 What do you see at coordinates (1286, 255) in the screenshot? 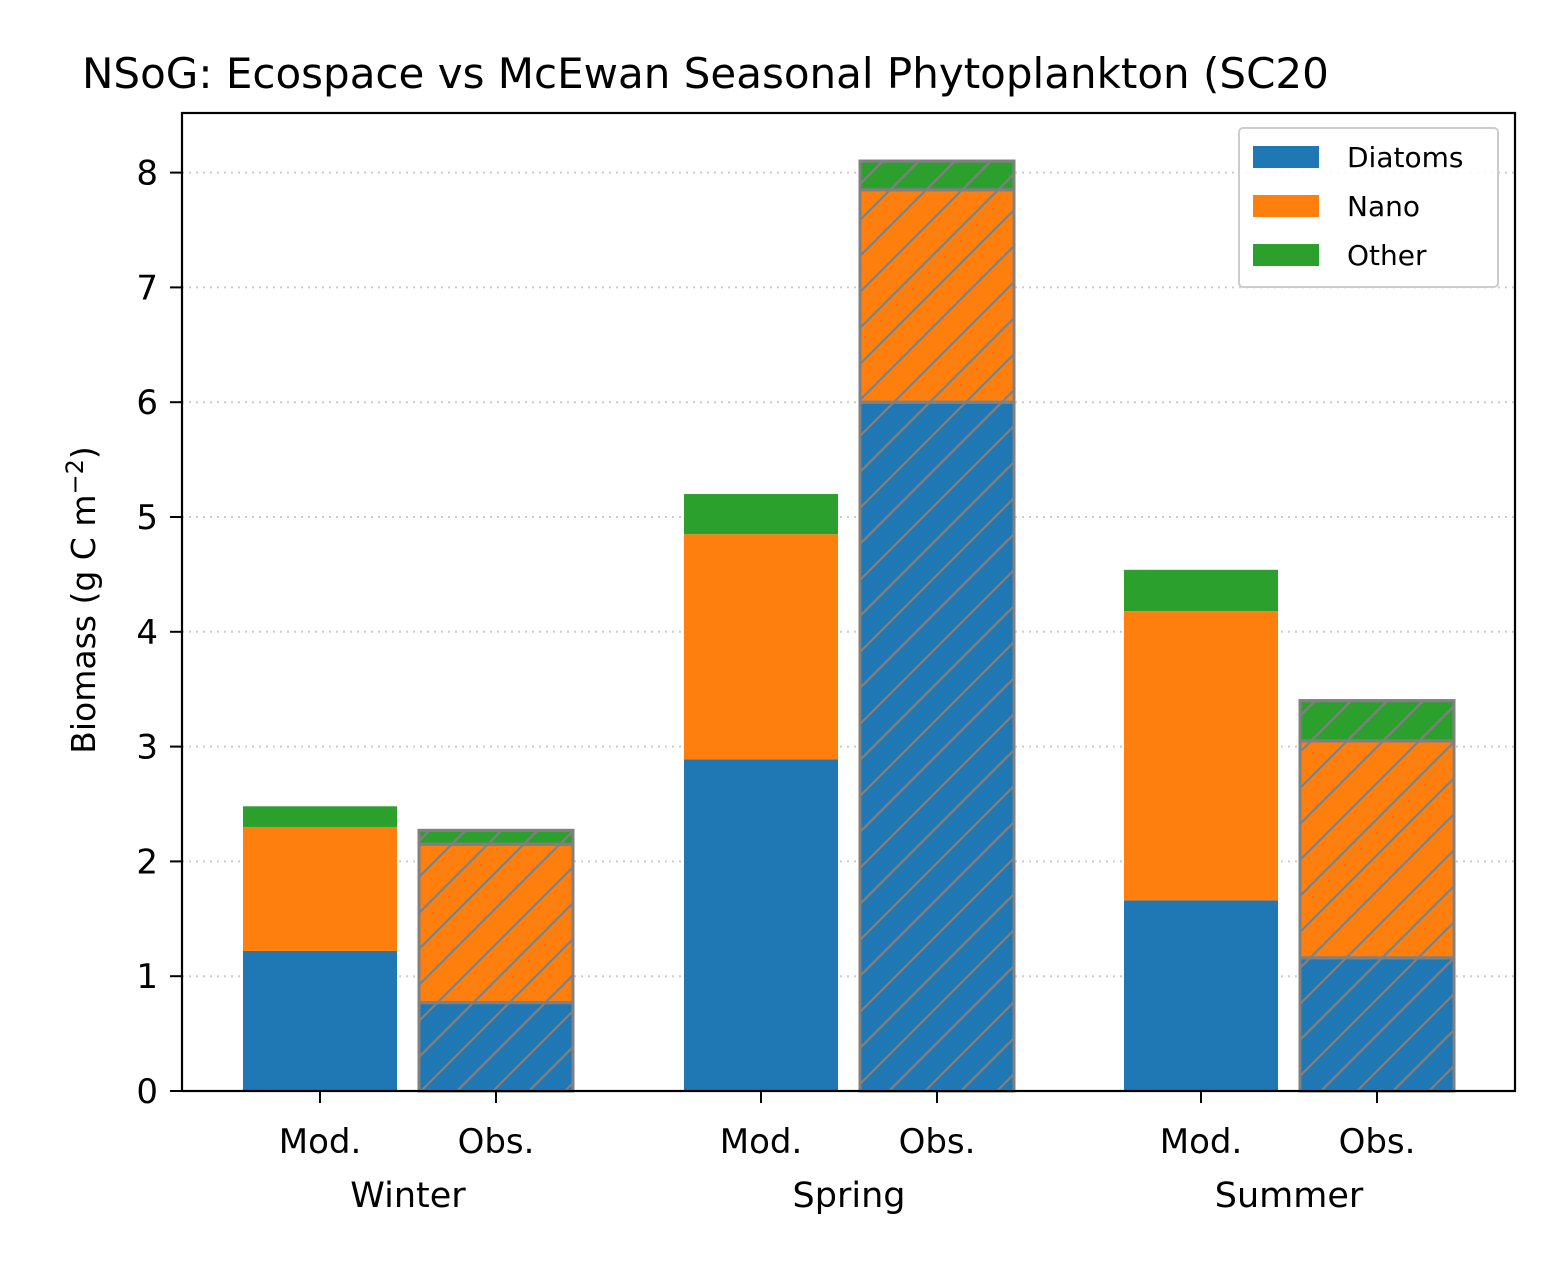
I see `legend-swatch-other` at bounding box center [1286, 255].